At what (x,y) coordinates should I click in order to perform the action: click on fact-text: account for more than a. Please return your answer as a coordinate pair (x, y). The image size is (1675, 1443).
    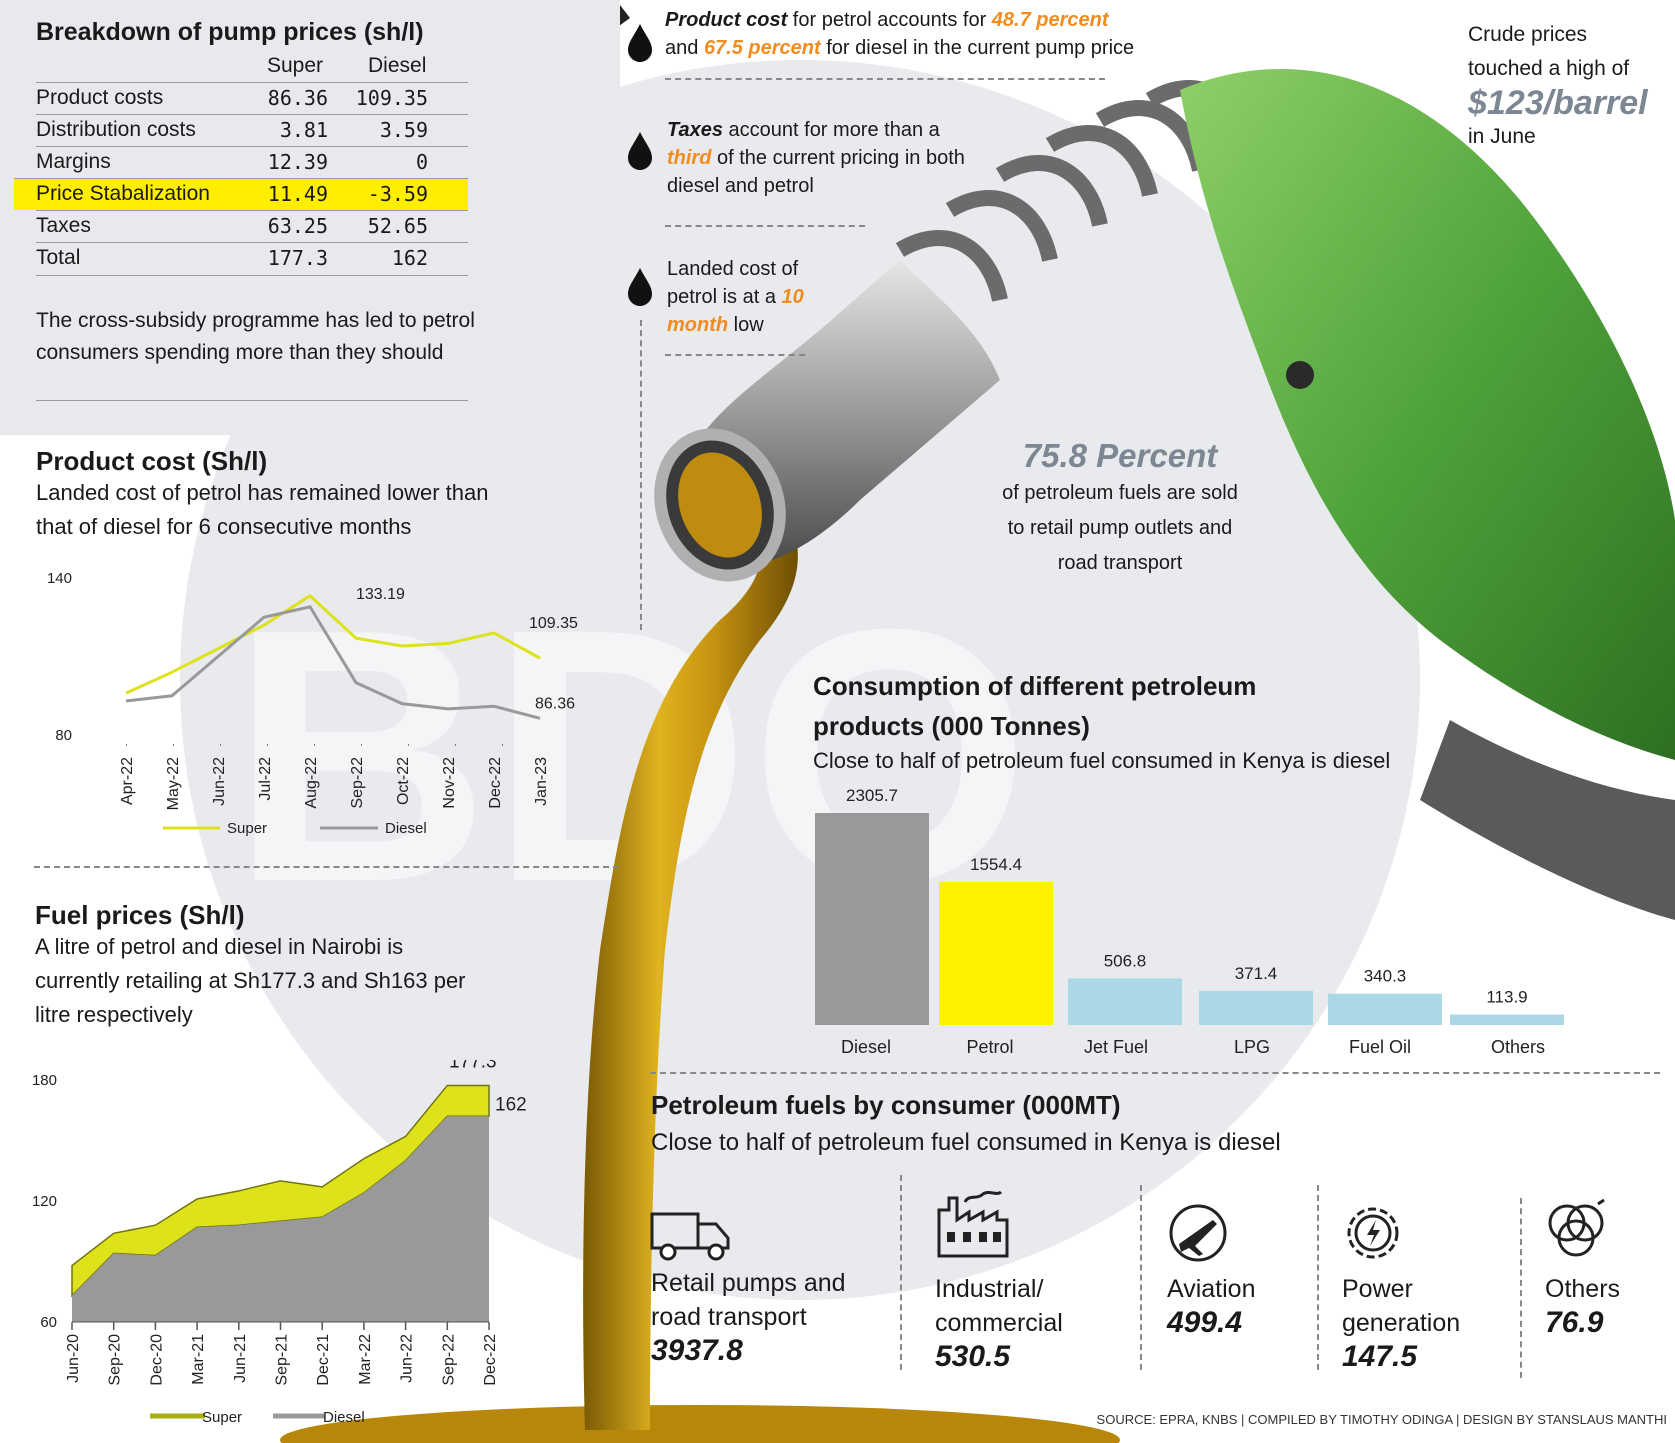
    Looking at the image, I should click on (831, 130).